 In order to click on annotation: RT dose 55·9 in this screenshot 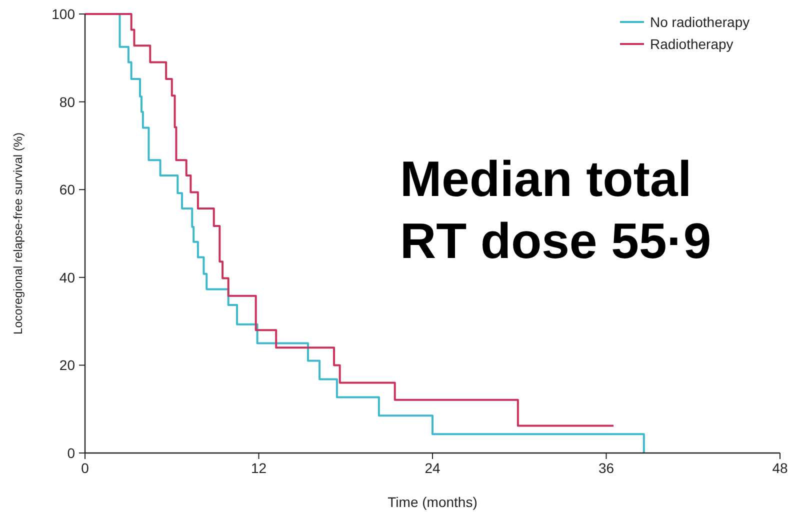, I will do `click(556, 241)`.